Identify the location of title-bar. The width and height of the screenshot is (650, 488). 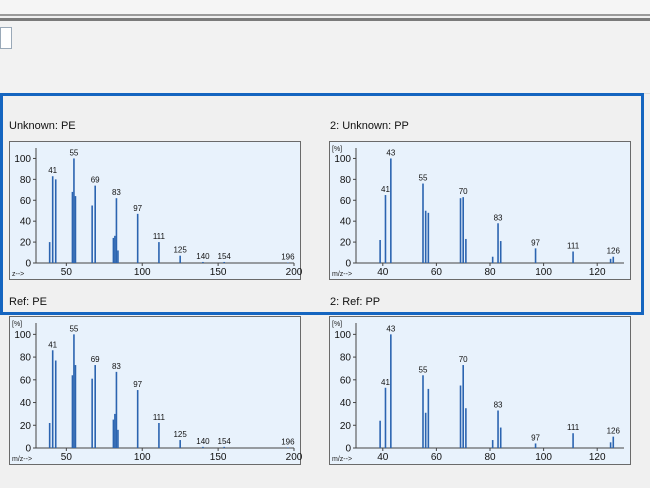
(325, 8).